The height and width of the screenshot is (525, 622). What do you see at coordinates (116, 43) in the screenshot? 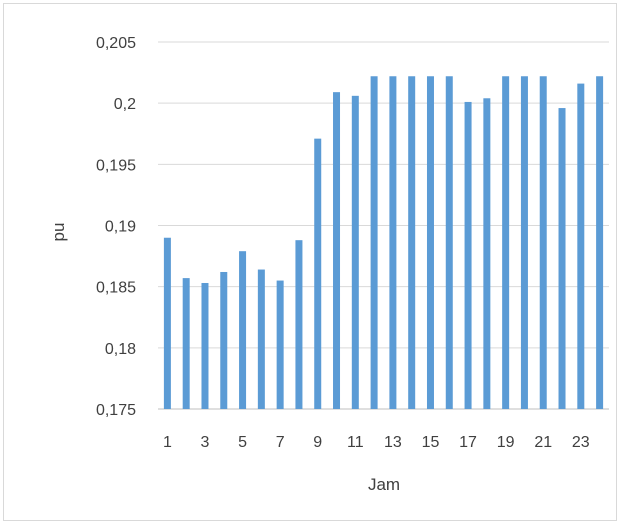
I see `y-tick-label: 0,205` at bounding box center [116, 43].